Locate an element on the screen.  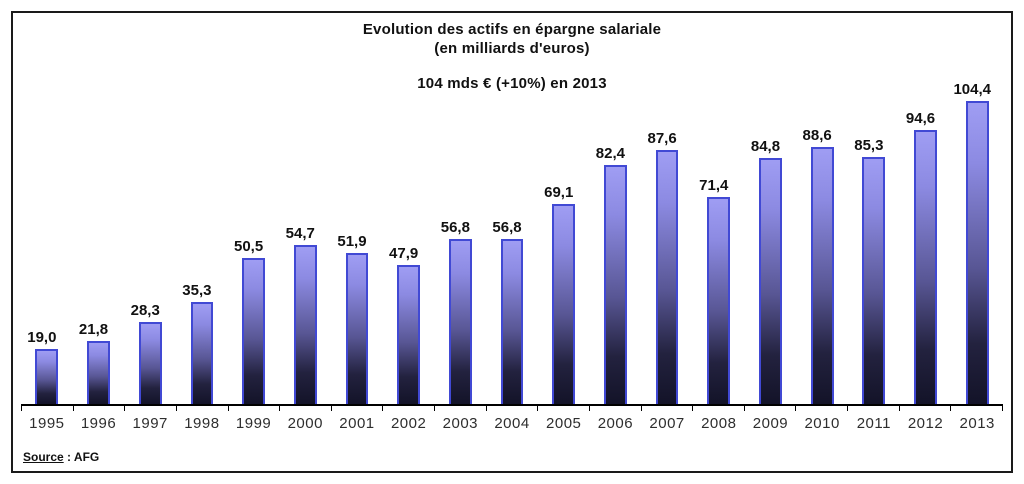
year-label: 2007 is located at coordinates (667, 423).